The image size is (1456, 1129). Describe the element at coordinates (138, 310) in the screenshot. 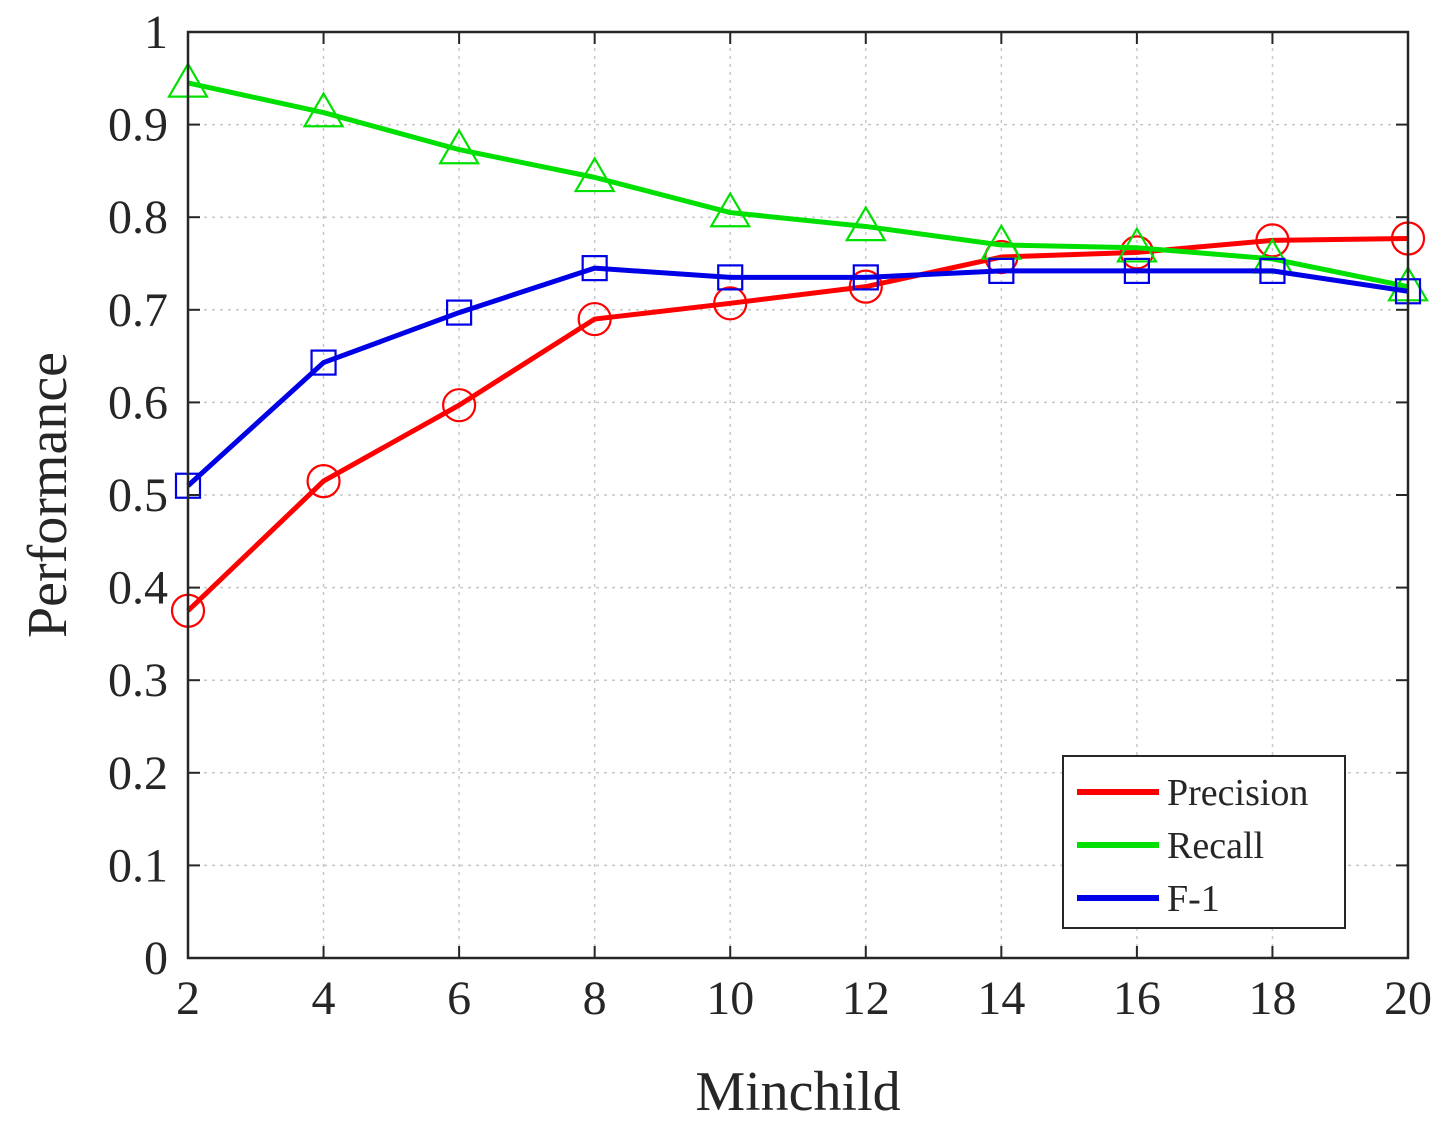

I see `y-tick-label: 0.7` at that location.